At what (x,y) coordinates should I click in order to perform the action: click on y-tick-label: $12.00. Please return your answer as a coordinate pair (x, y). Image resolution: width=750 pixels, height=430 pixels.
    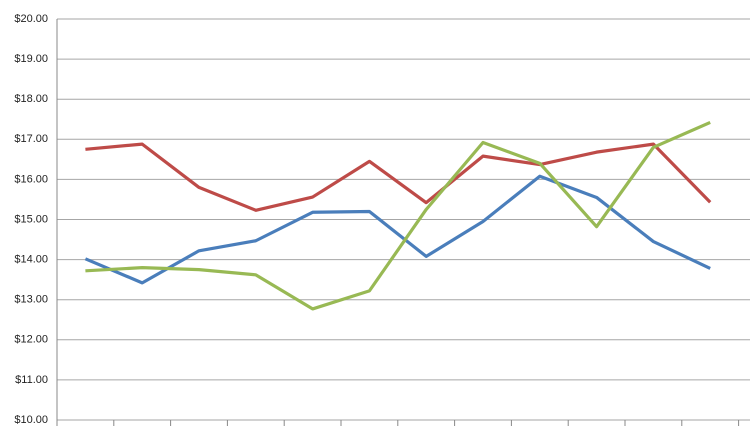
    Looking at the image, I should click on (31, 340).